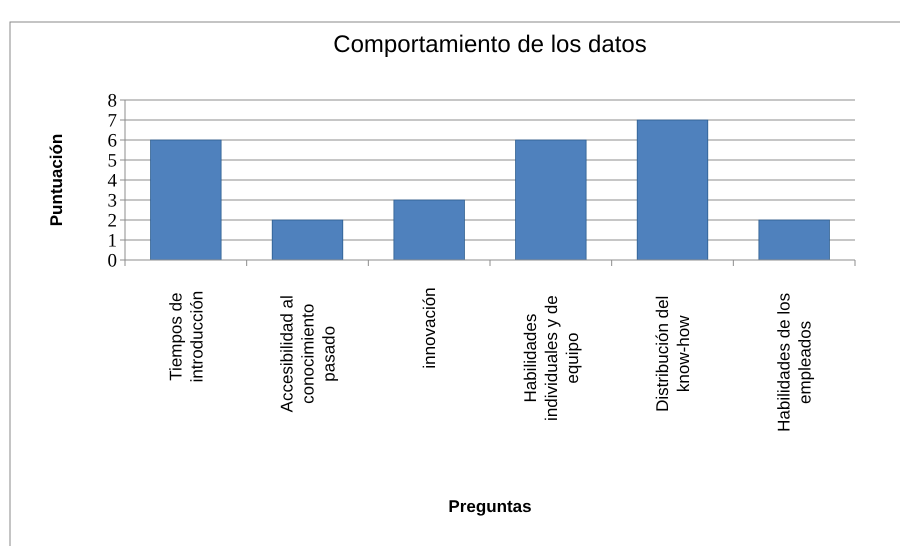  What do you see at coordinates (430, 328) in the screenshot?
I see `x-tick-label: innovación` at bounding box center [430, 328].